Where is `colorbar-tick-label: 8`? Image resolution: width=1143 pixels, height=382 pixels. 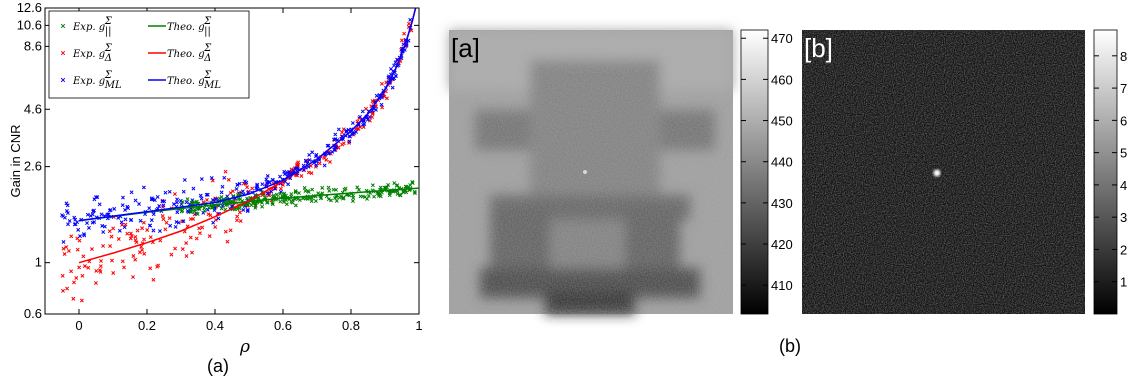 colorbar-tick-label: 8 is located at coordinates (1123, 56).